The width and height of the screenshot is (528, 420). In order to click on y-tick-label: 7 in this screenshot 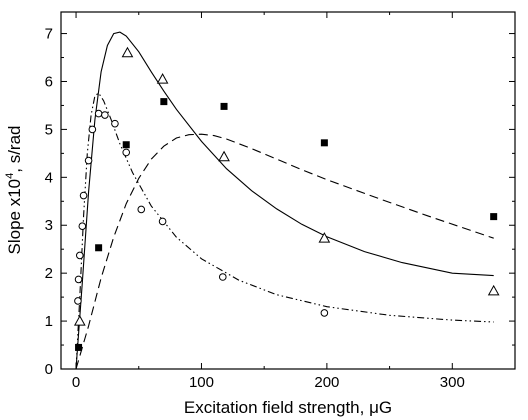, I will do `click(49, 34)`.